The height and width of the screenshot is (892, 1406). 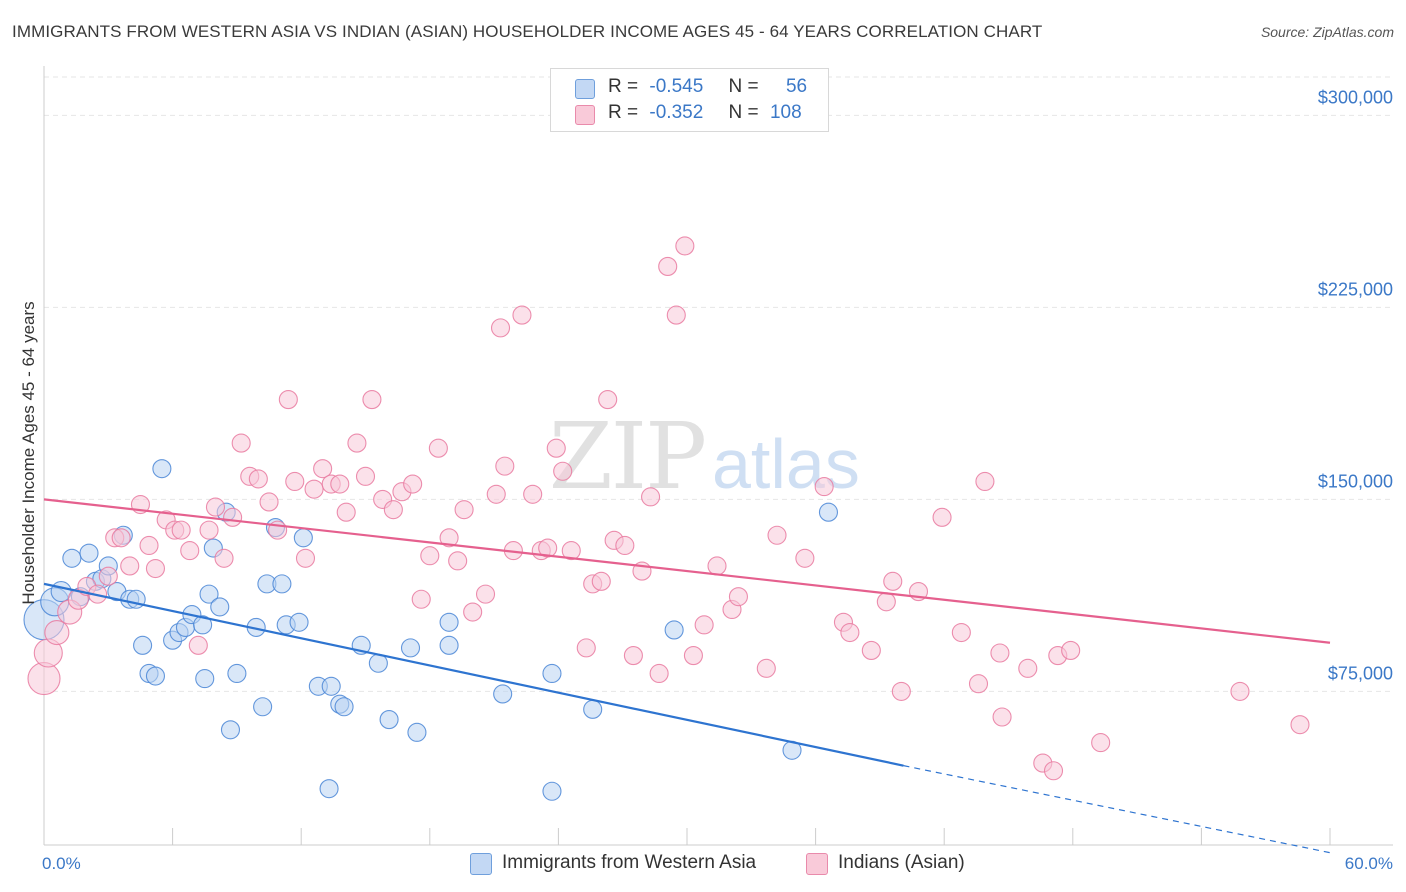 What do you see at coordinates (796, 86) in the screenshot?
I see `legend-n-value: 56` at bounding box center [796, 86].